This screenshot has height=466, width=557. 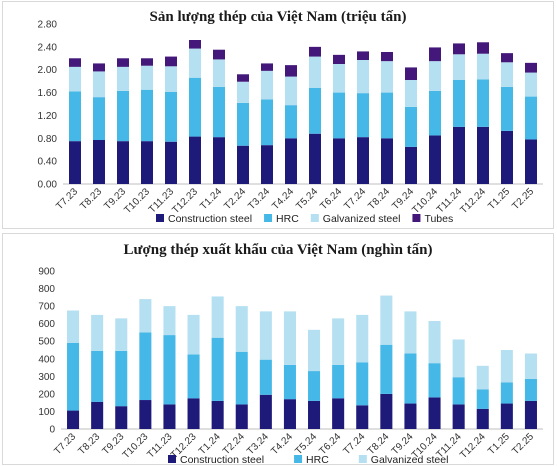 What do you see at coordinates (48, 25) in the screenshot?
I see `y-tick-label: 2.80` at bounding box center [48, 25].